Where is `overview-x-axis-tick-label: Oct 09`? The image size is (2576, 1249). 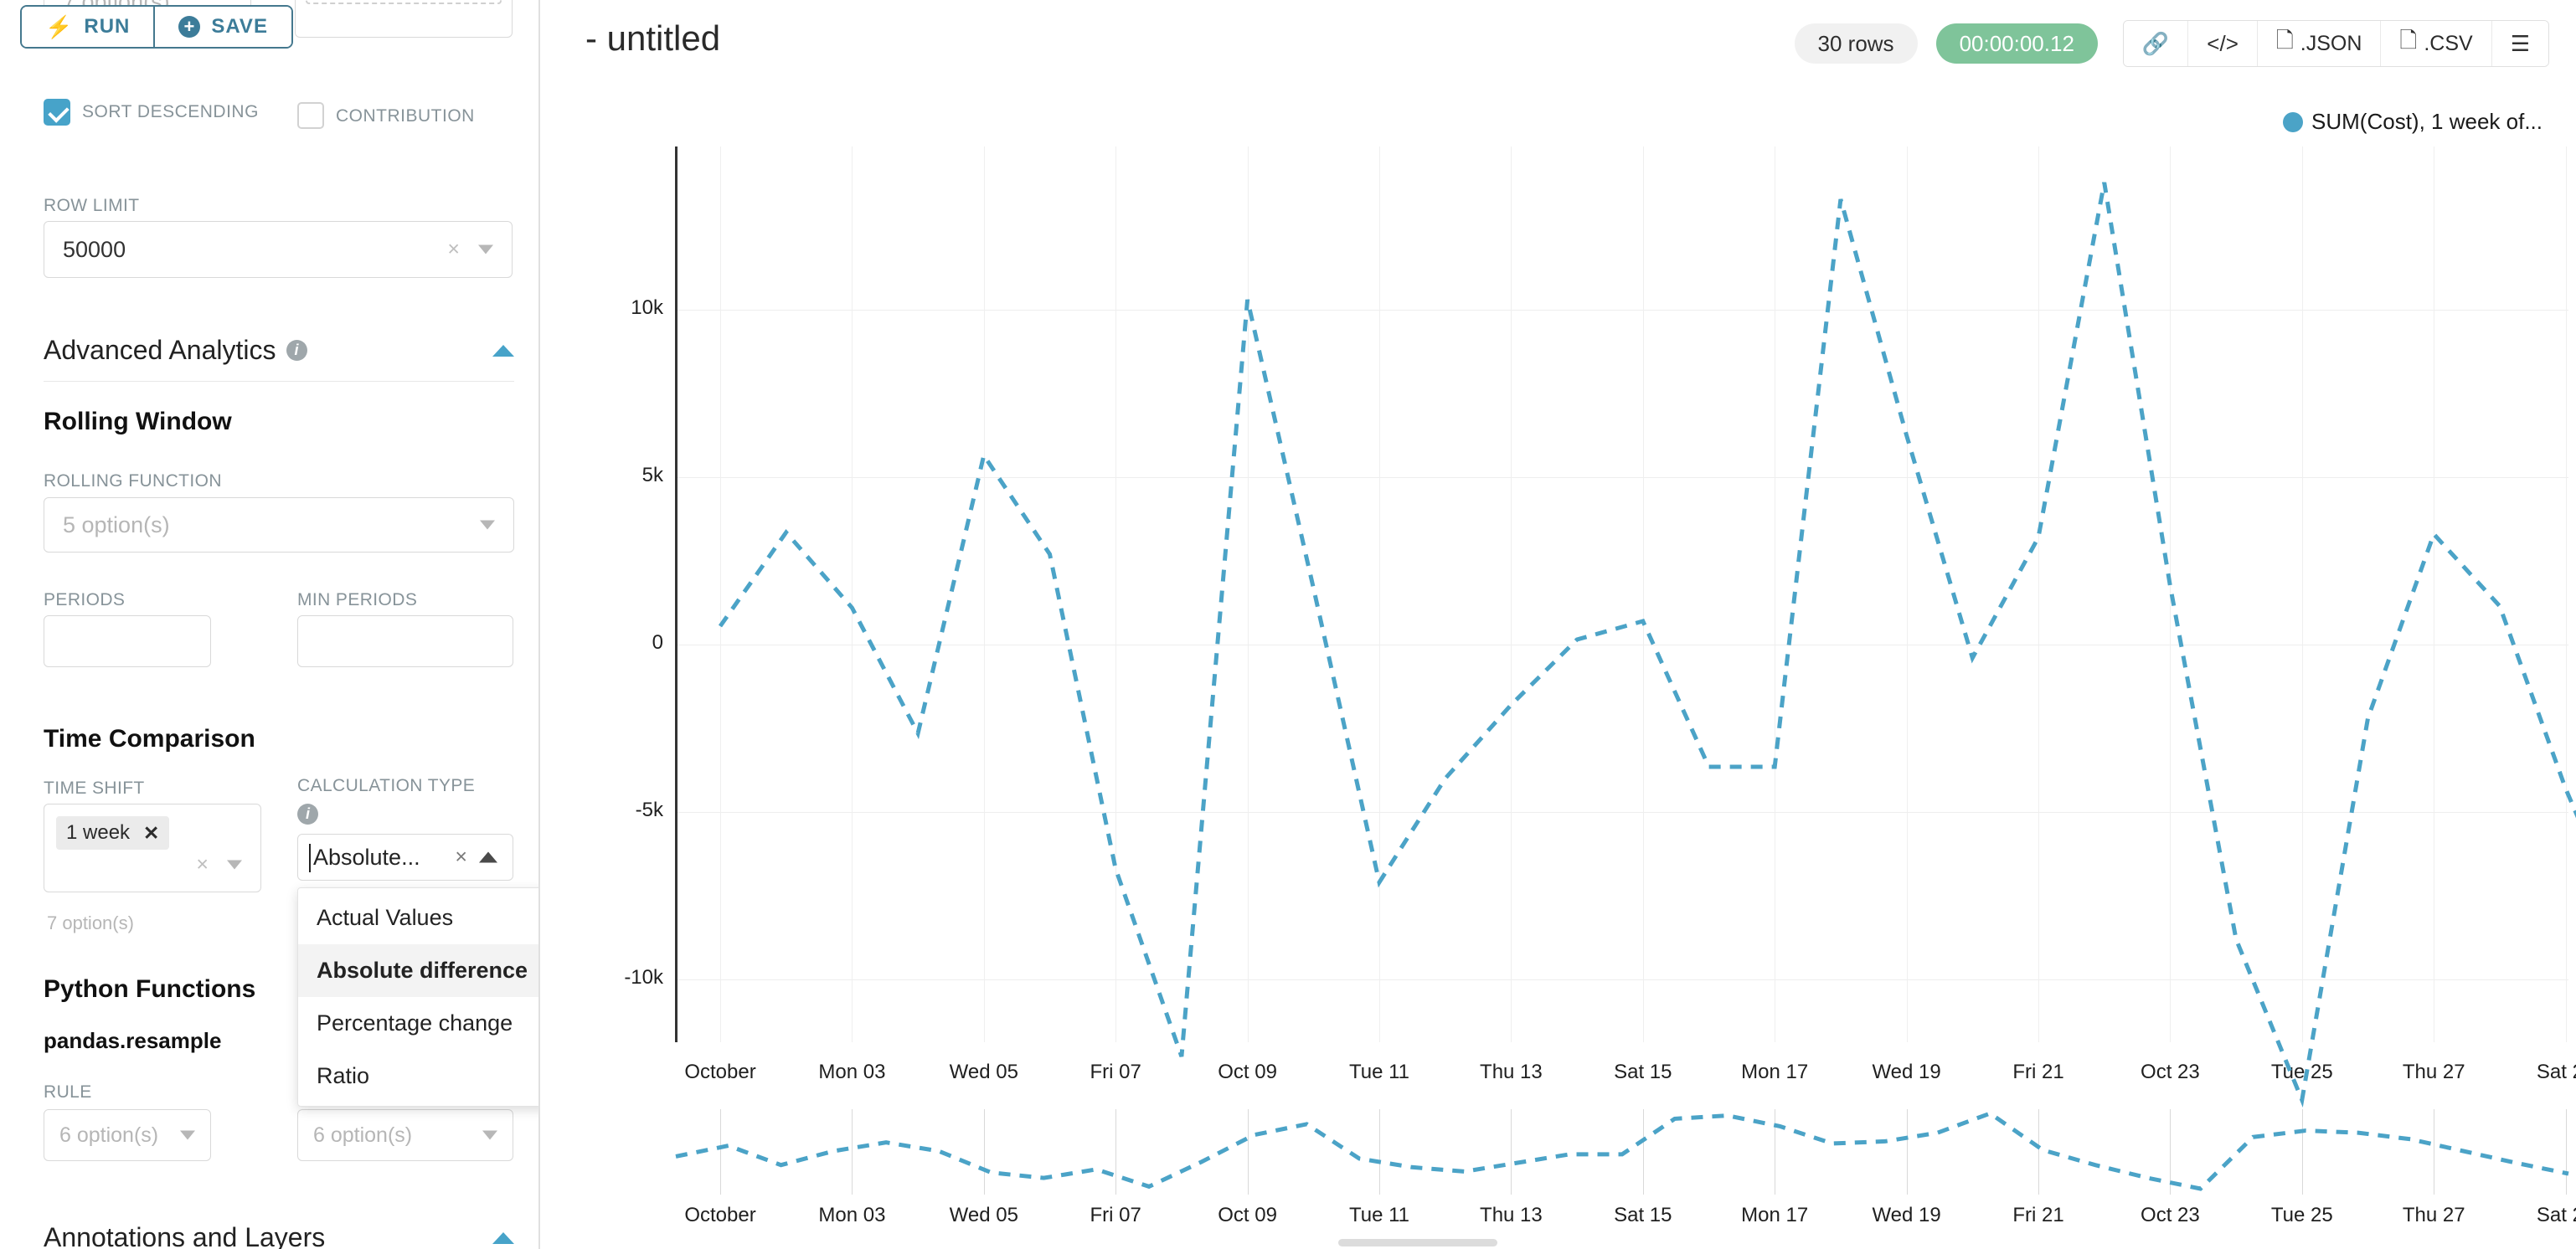 overview-x-axis-tick-label: Oct 09 is located at coordinates (1247, 1215).